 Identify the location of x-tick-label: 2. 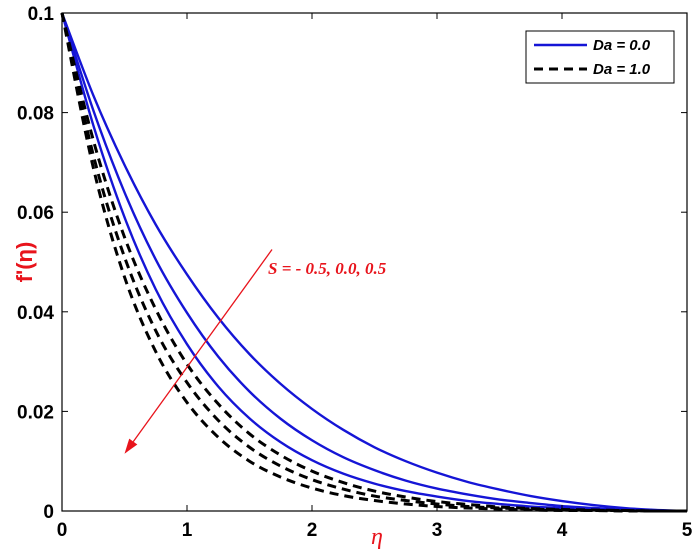
(312, 530).